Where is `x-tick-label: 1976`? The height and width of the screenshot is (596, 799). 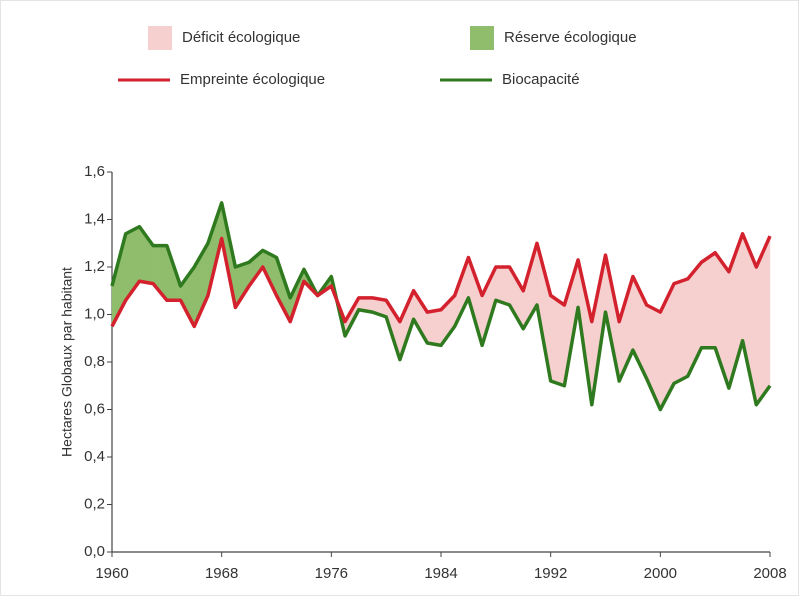 x-tick-label: 1976 is located at coordinates (331, 573).